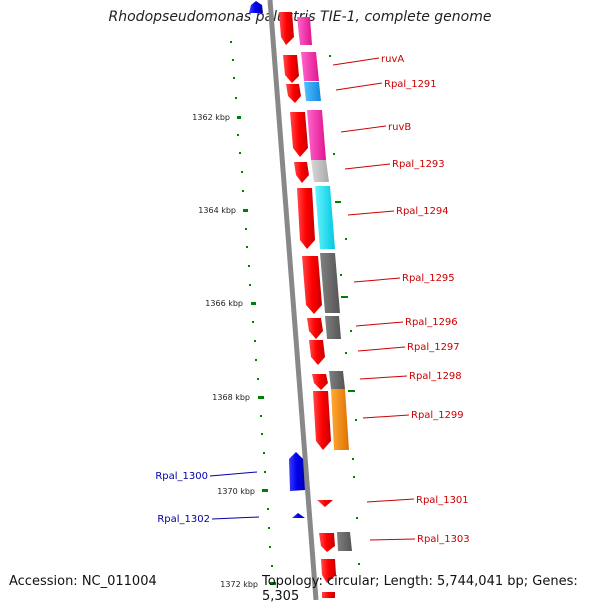 Image resolution: width=600 pixels, height=604 pixels. What do you see at coordinates (410, 84) in the screenshot?
I see `gene-label-rpal-1291: Rpal_1291` at bounding box center [410, 84].